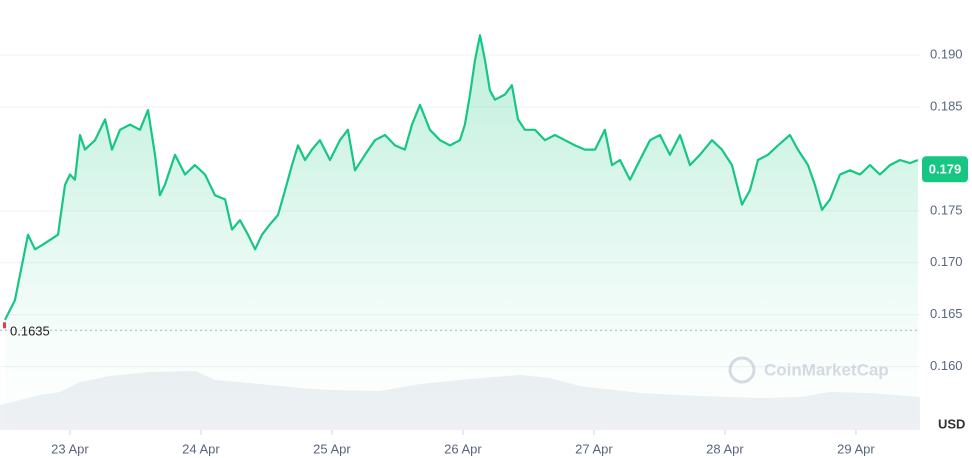 The width and height of the screenshot is (972, 458). Describe the element at coordinates (946, 53) in the screenshot. I see `y-tick-label: 0.190` at that location.